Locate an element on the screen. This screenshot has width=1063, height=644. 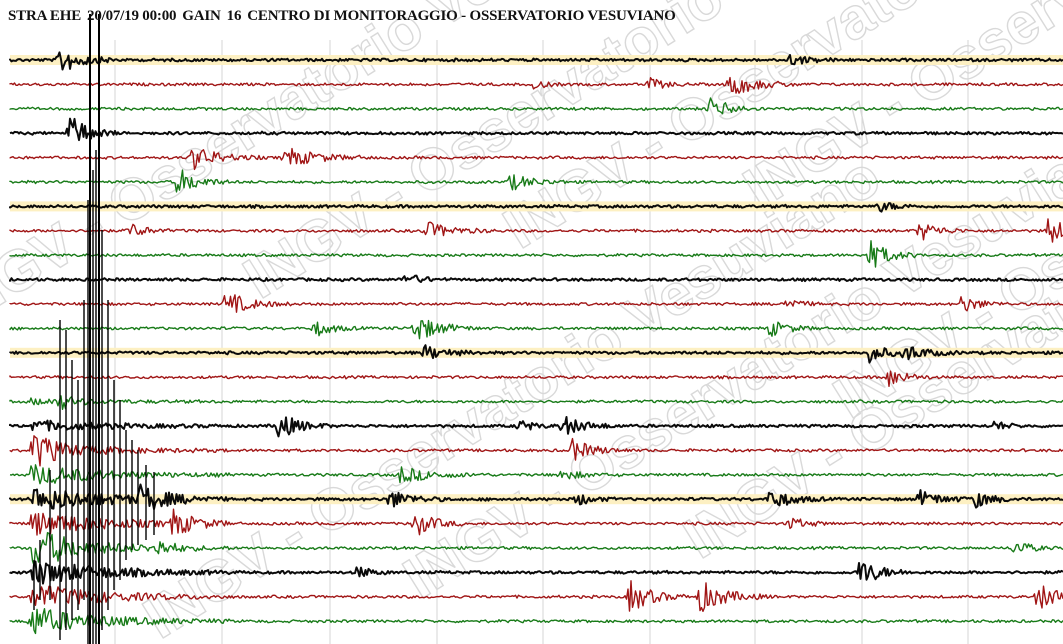
gain-label: GAIN is located at coordinates (201, 16).